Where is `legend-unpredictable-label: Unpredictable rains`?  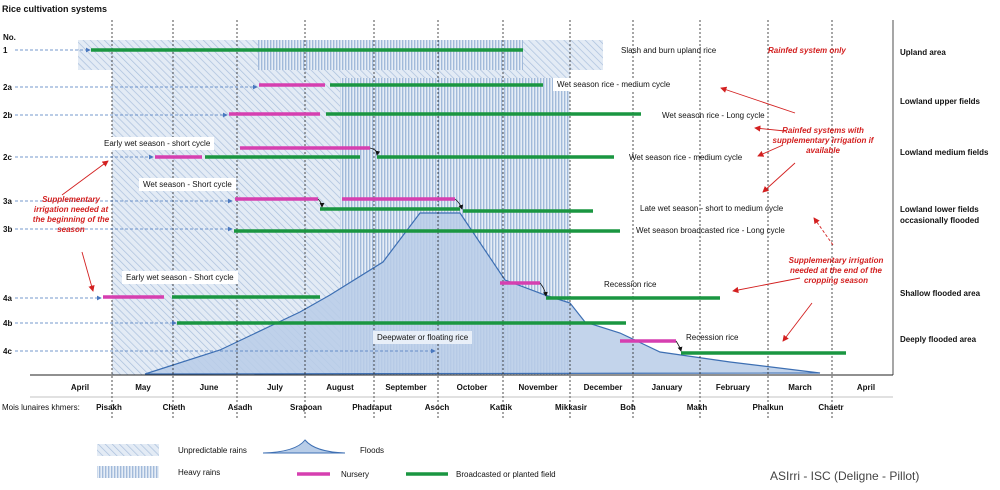 legend-unpredictable-label: Unpredictable rains is located at coordinates (212, 450).